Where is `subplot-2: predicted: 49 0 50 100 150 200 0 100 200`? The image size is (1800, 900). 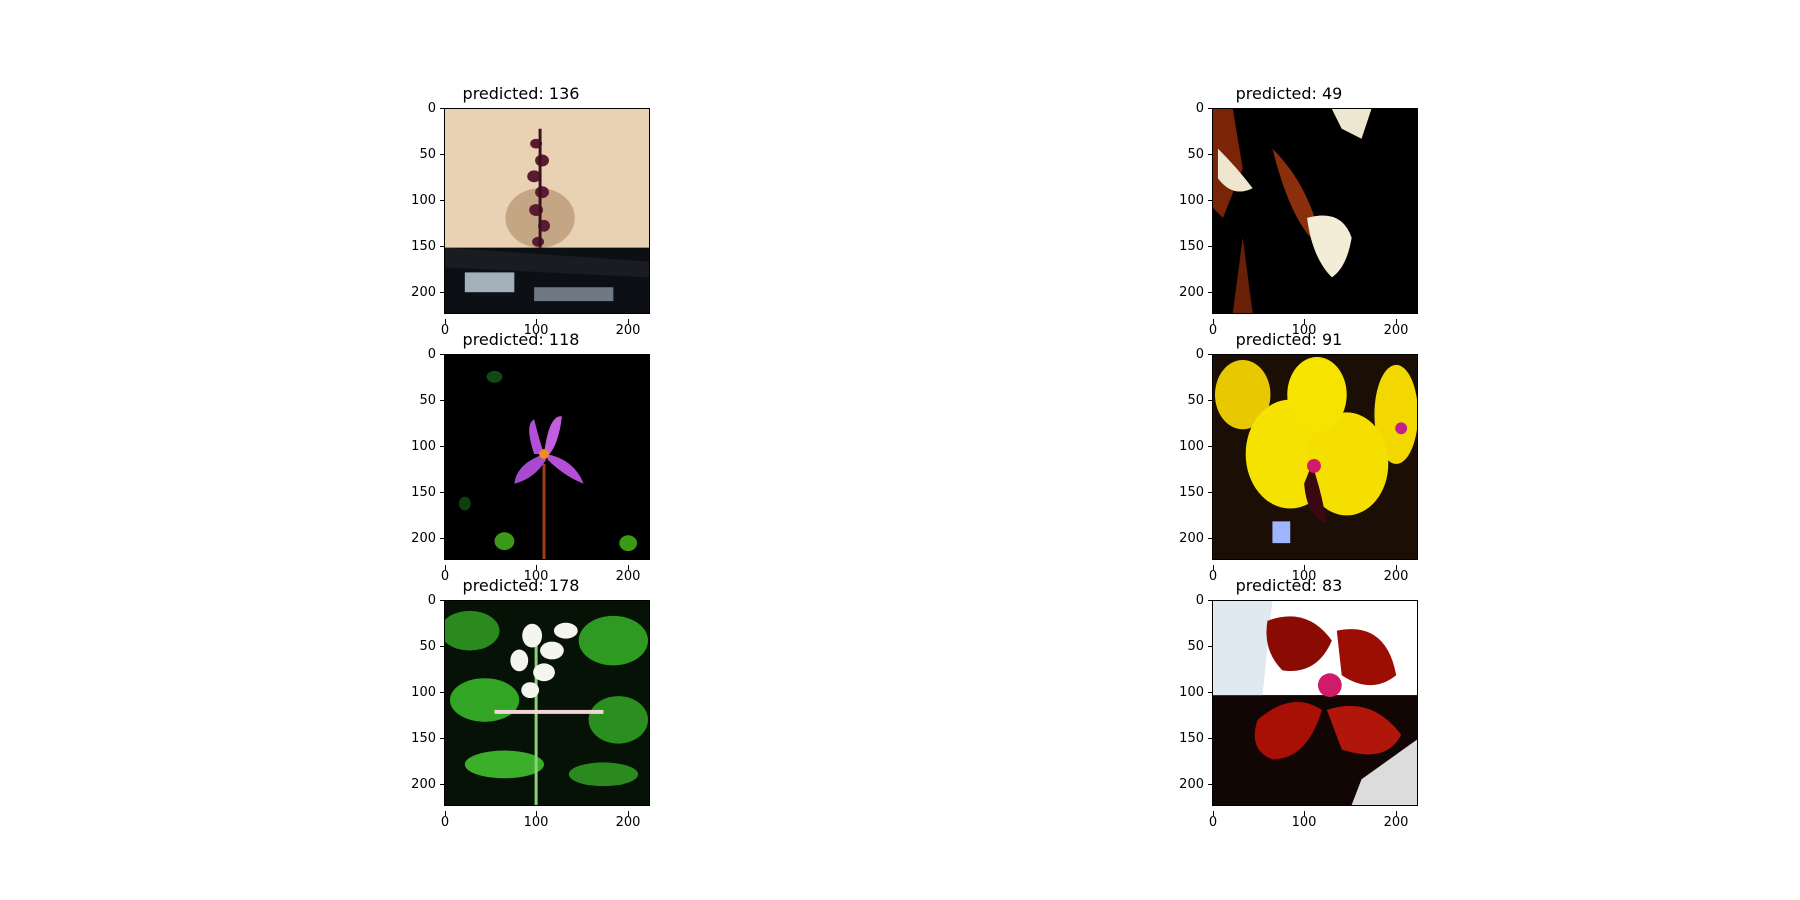
subplot-2: predicted: 49 0 50 100 150 200 0 100 200 is located at coordinates (1329, 210).